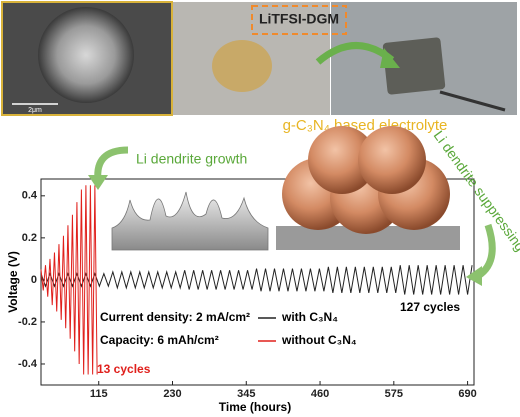 The image size is (520, 417). Describe the element at coordinates (414, 66) in the screenshot. I see `membrane` at that location.